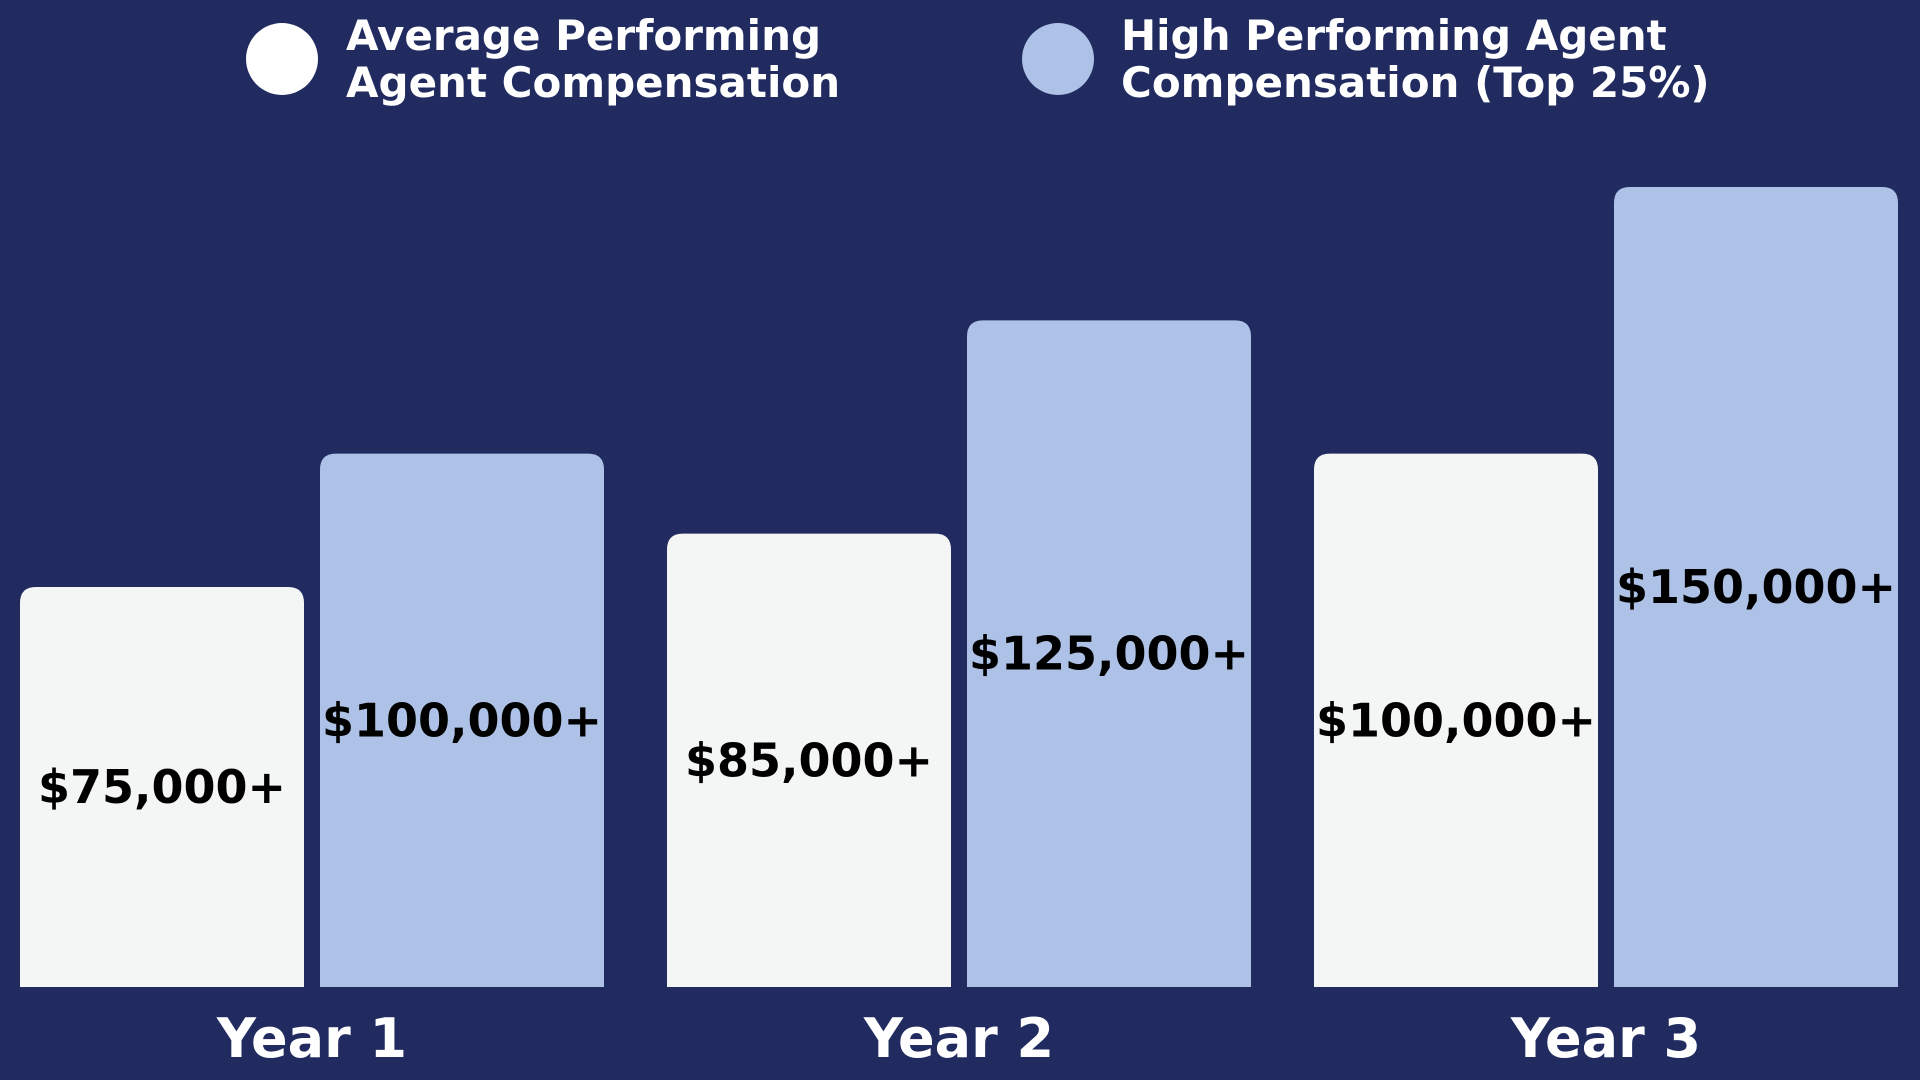  I want to click on bar-value-label-high-2: $125,000+, so click(1109, 654).